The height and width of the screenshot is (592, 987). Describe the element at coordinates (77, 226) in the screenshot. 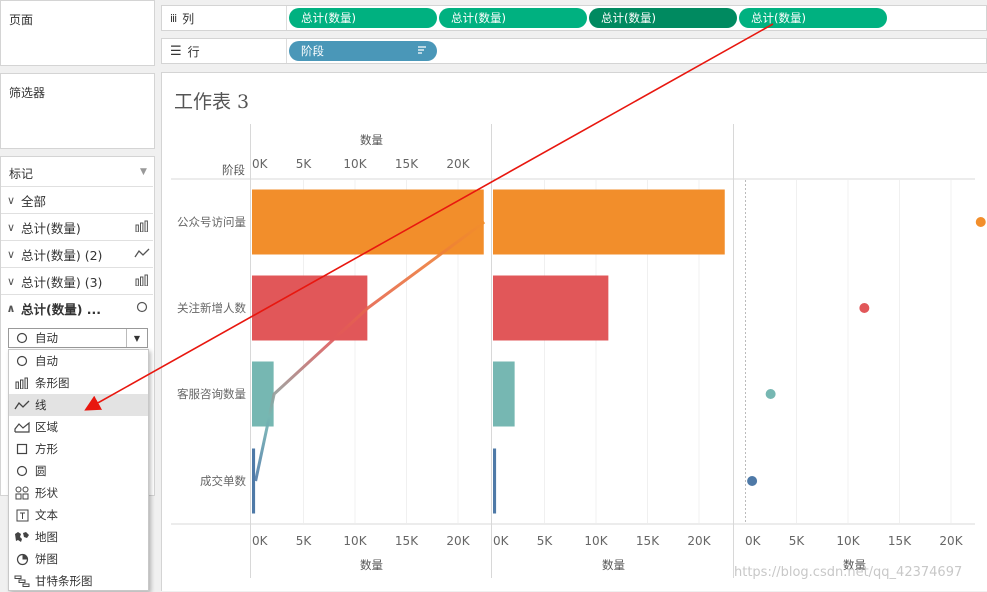

I see `marks-item-1: ∨ 总计(数量)` at that location.